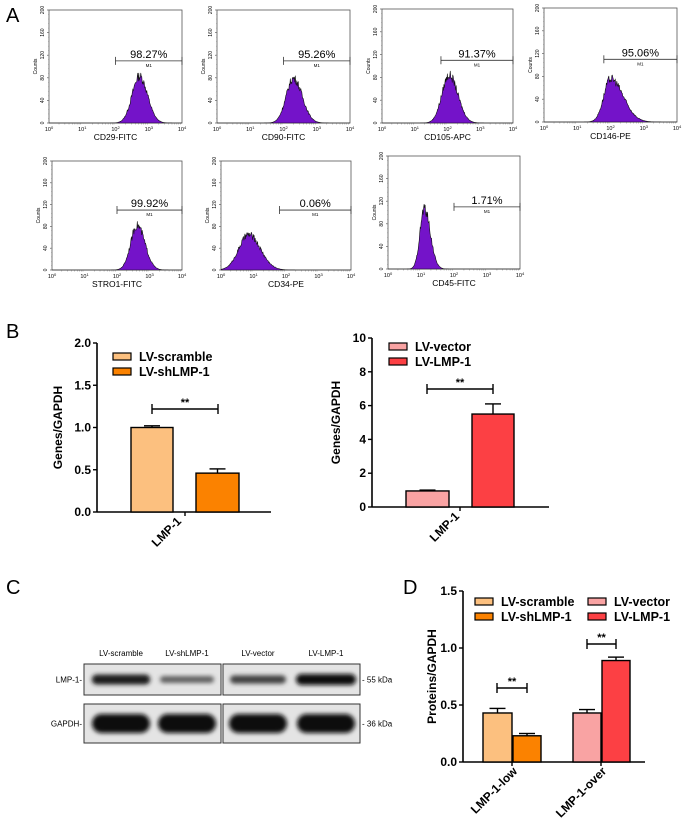  Describe the element at coordinates (477, 54) in the screenshot. I see `gate-percent: 91.37%` at that location.